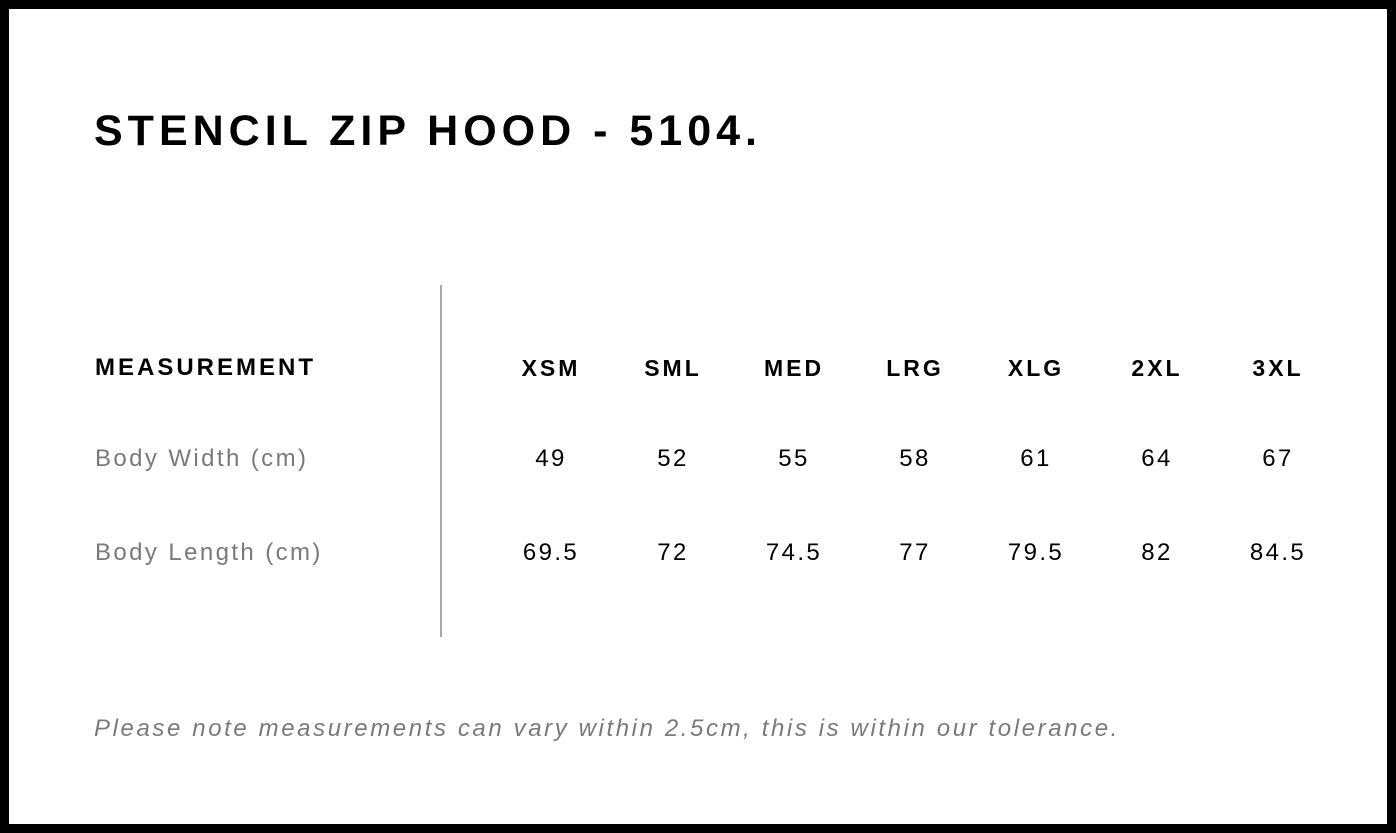 The image size is (1396, 833). I want to click on table-cell: 67, so click(1278, 458).